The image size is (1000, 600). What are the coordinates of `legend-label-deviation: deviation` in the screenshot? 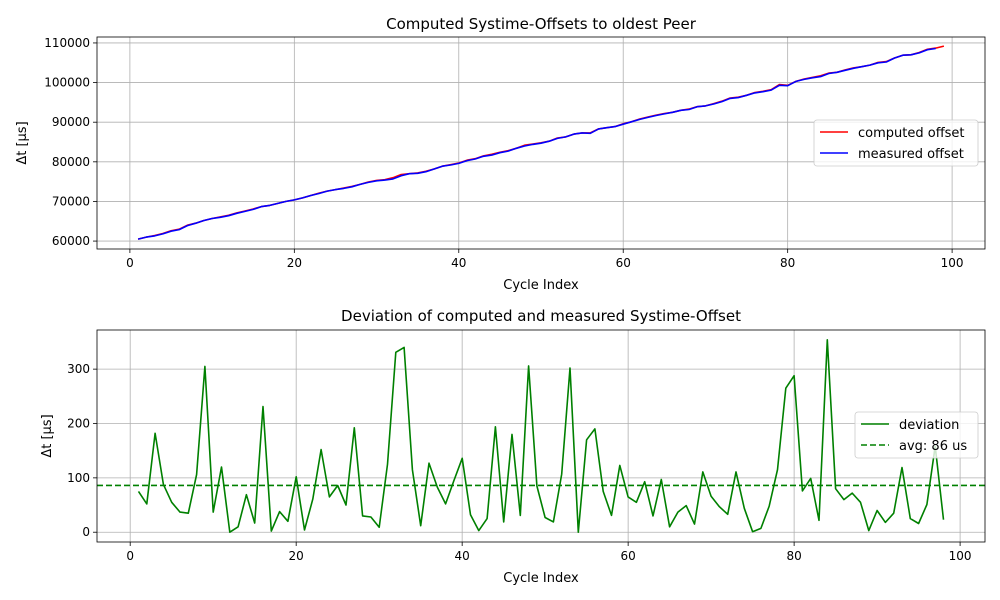 It's located at (929, 425).